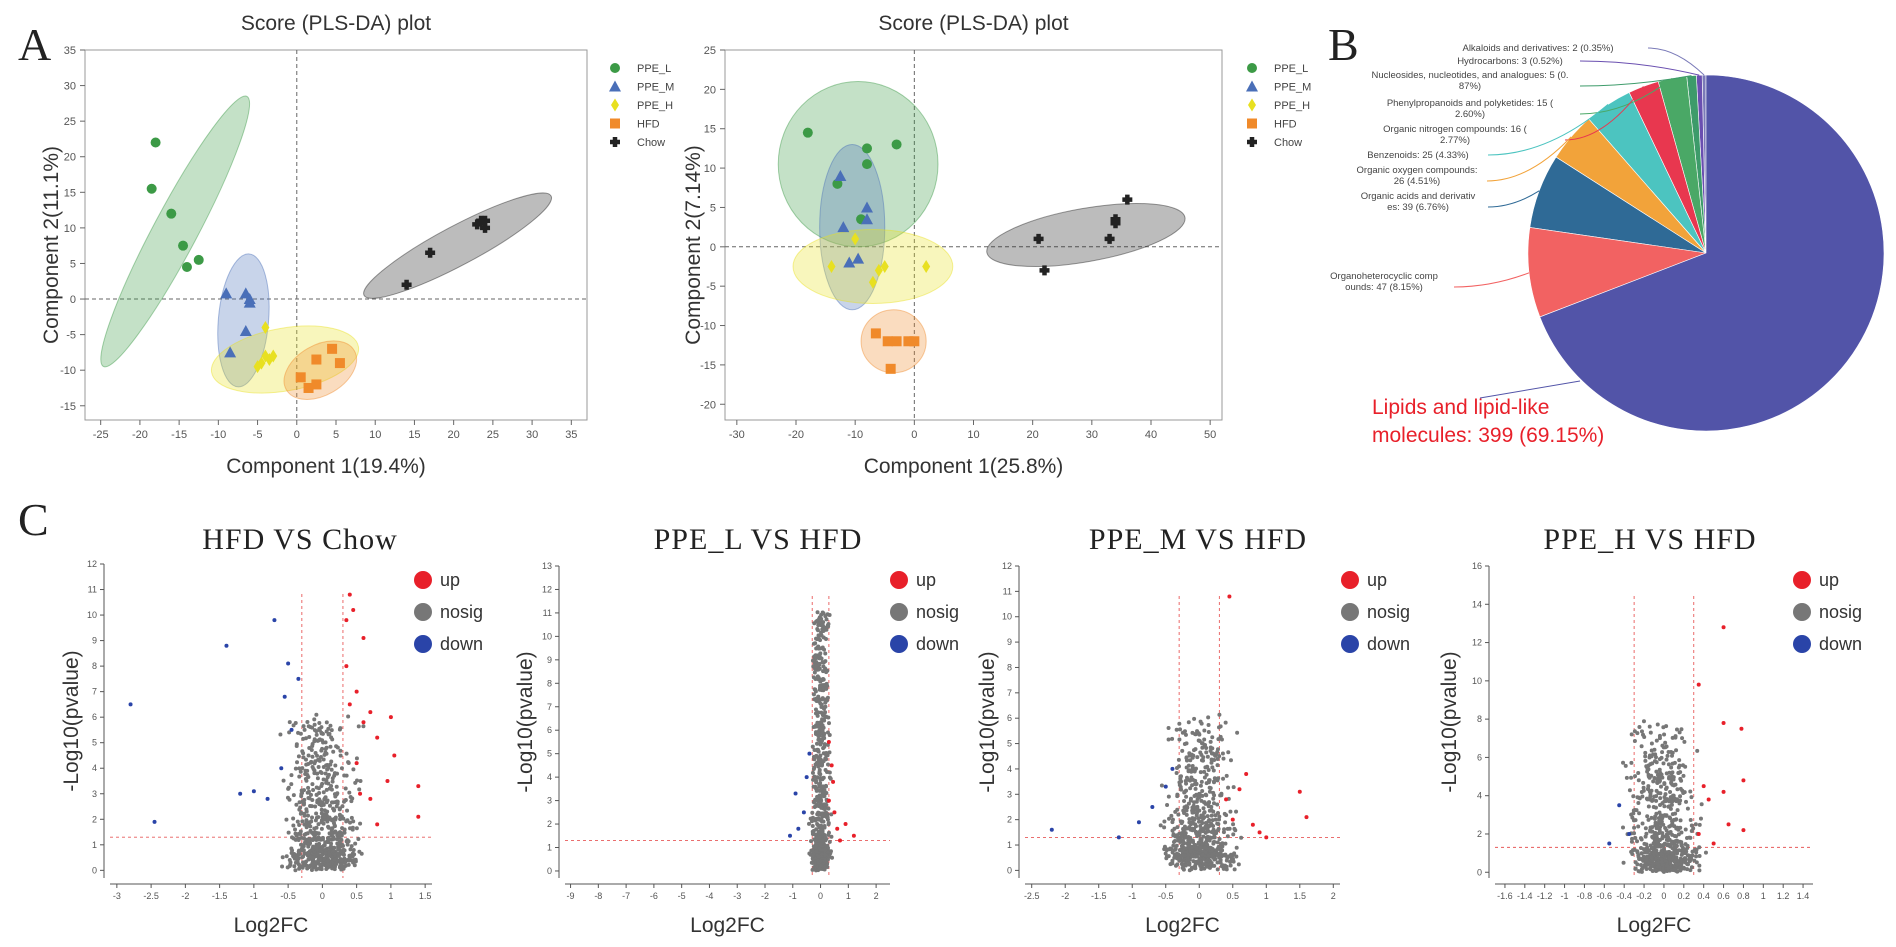 This screenshot has height=947, width=1896. I want to click on x-tick-label: 2, so click(876, 896).